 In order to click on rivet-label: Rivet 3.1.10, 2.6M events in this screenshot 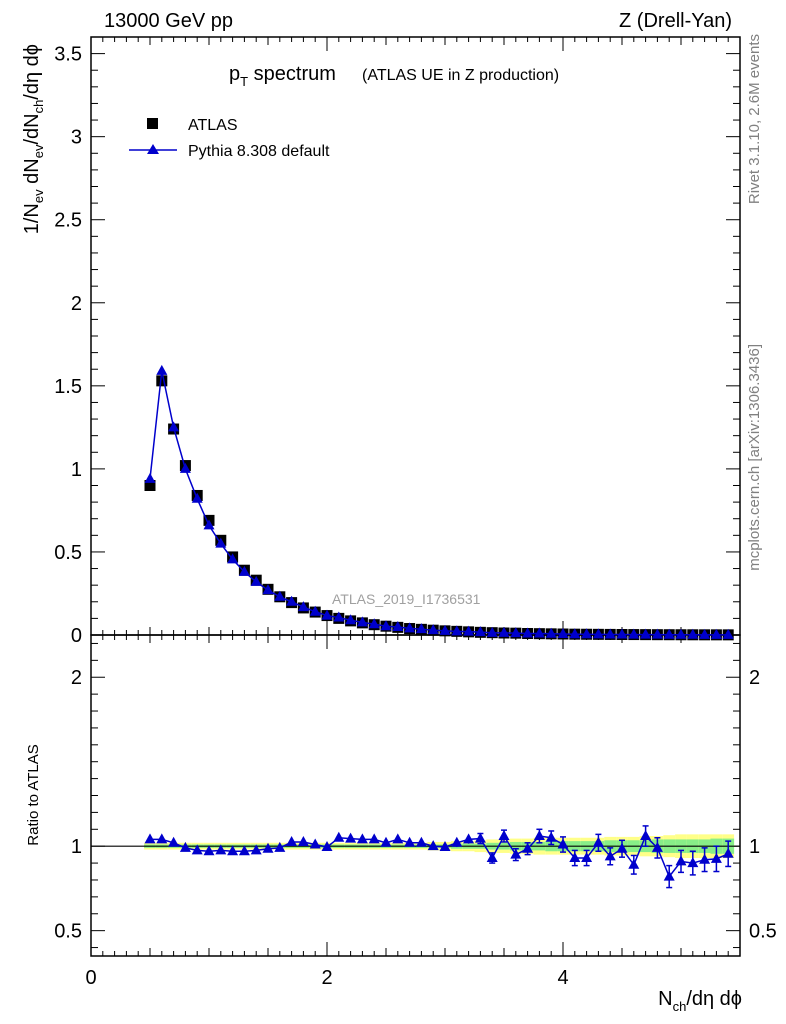, I will do `click(754, 119)`.